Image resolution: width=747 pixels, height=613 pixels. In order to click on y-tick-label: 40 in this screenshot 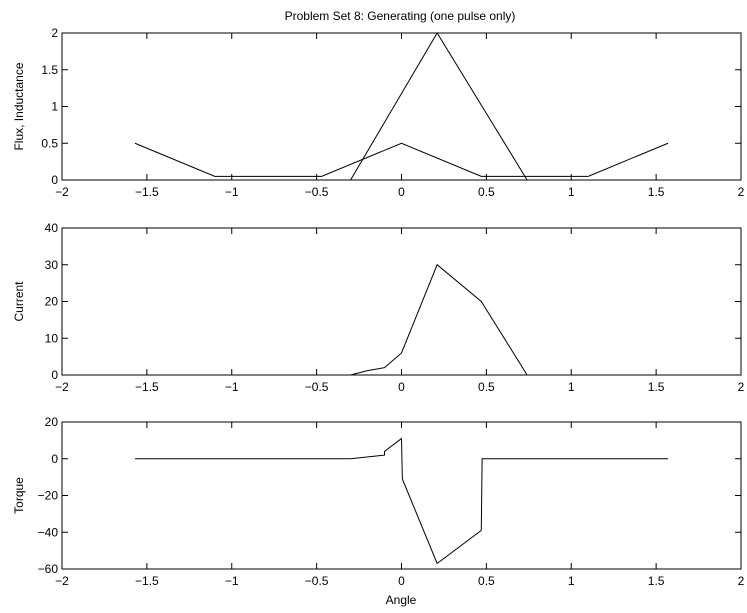, I will do `click(52, 228)`.